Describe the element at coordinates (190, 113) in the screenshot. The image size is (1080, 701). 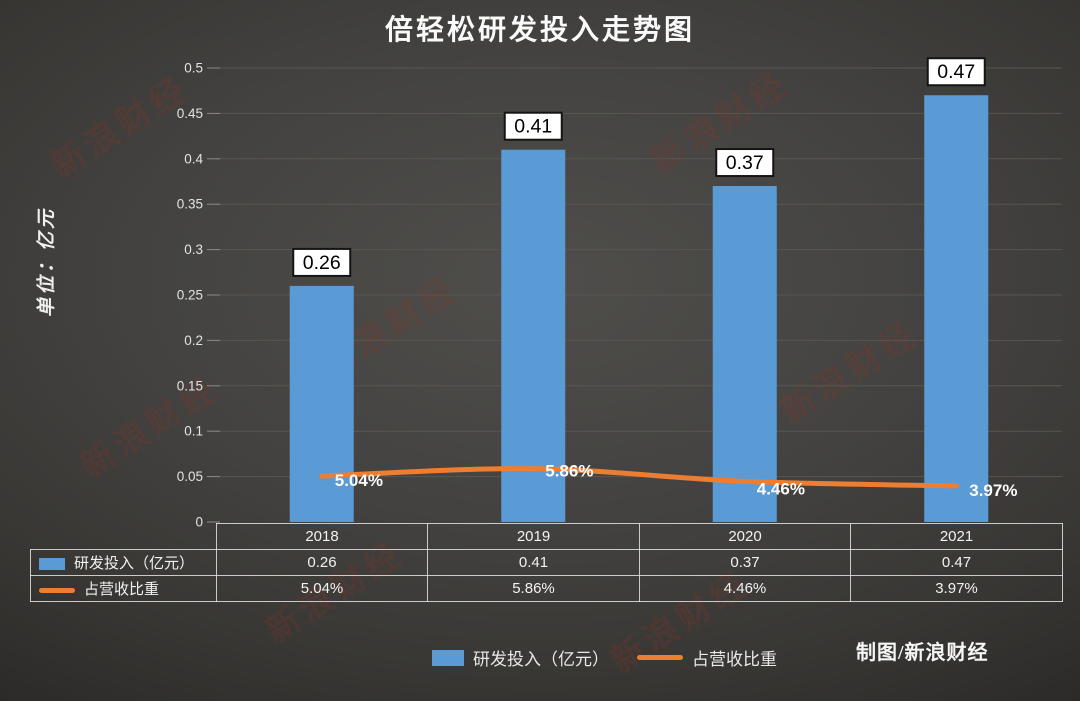
I see `y-tick-label: 0.45` at that location.